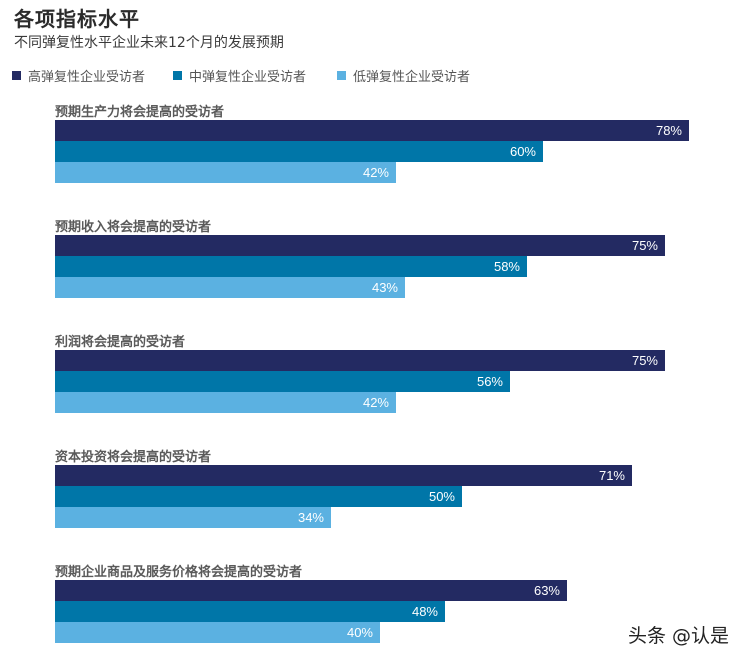 The image size is (746, 661). What do you see at coordinates (250, 611) in the screenshot?
I see `bar-mid: 48%` at bounding box center [250, 611].